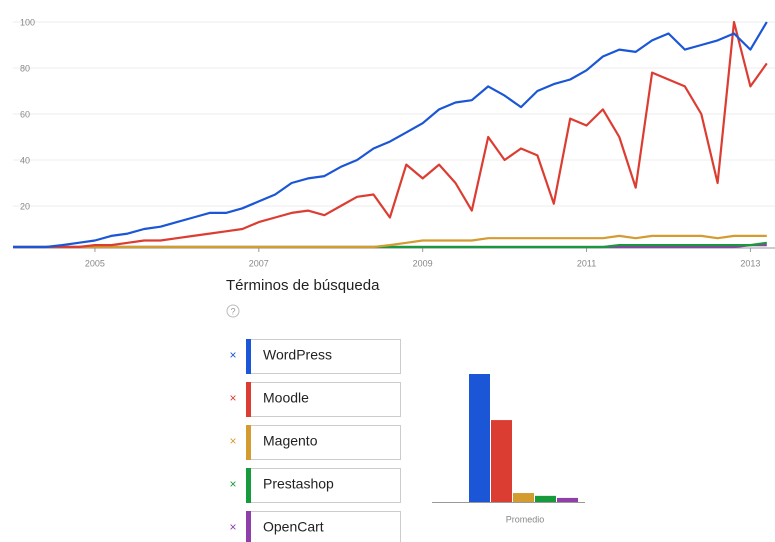  What do you see at coordinates (750, 263) in the screenshot?
I see `x-tick-label: 2013` at bounding box center [750, 263].